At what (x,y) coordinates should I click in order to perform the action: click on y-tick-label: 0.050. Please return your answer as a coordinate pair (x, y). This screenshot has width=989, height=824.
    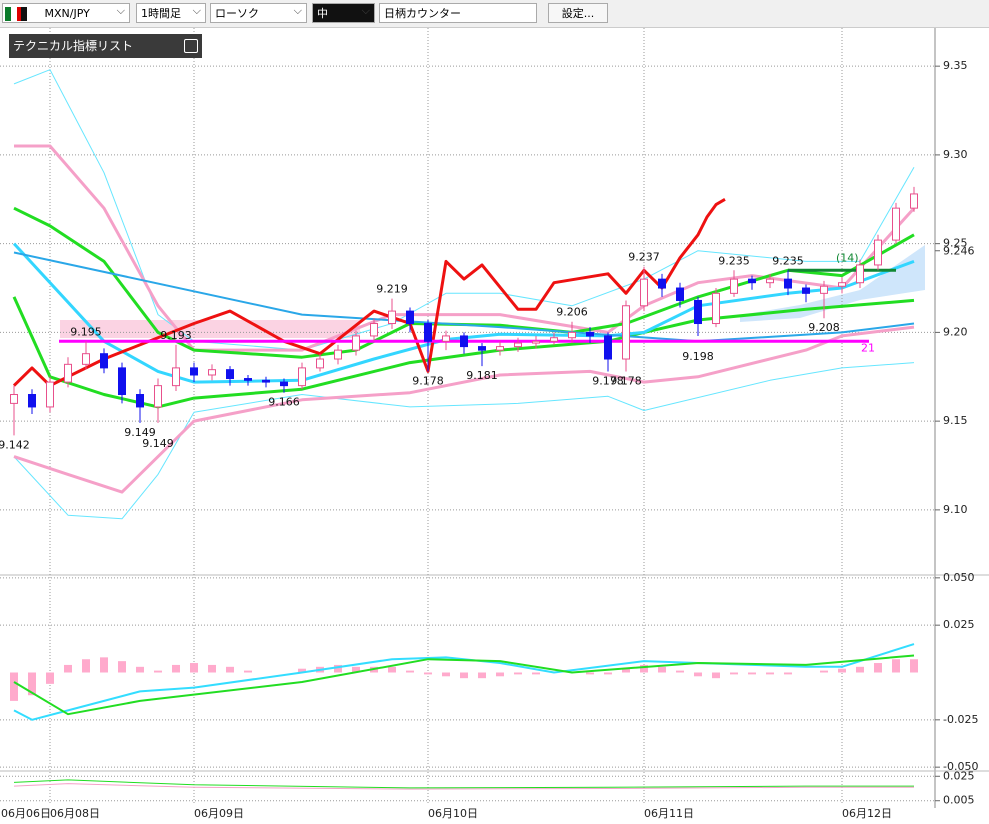
    Looking at the image, I should click on (959, 577).